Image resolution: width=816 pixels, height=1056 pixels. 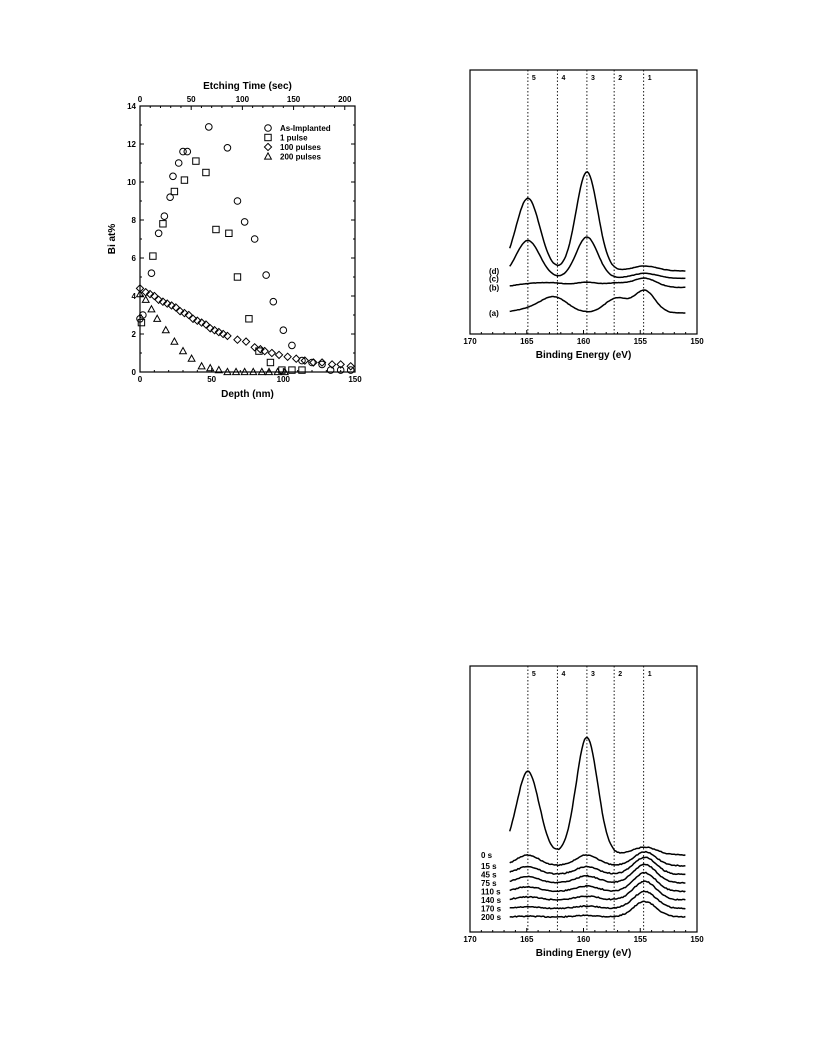 What do you see at coordinates (584, 355) in the screenshot?
I see `x-axis-title: Binding Energy (eV)` at bounding box center [584, 355].